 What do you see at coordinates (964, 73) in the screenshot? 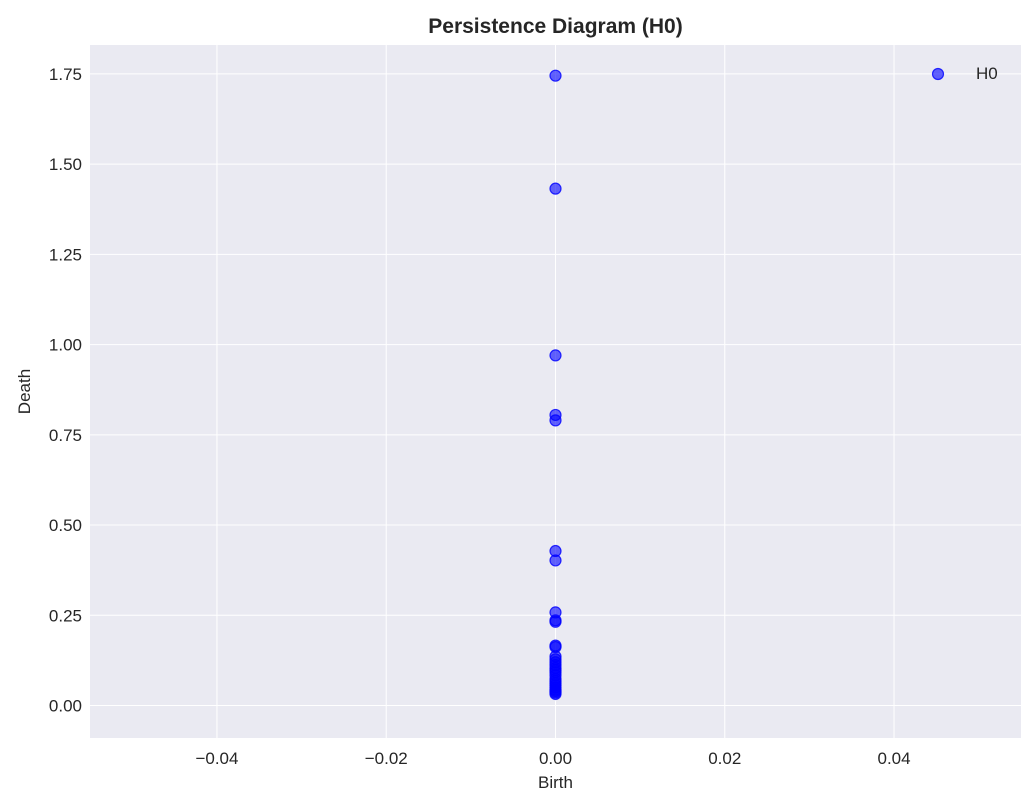
I see `legend: H0` at bounding box center [964, 73].